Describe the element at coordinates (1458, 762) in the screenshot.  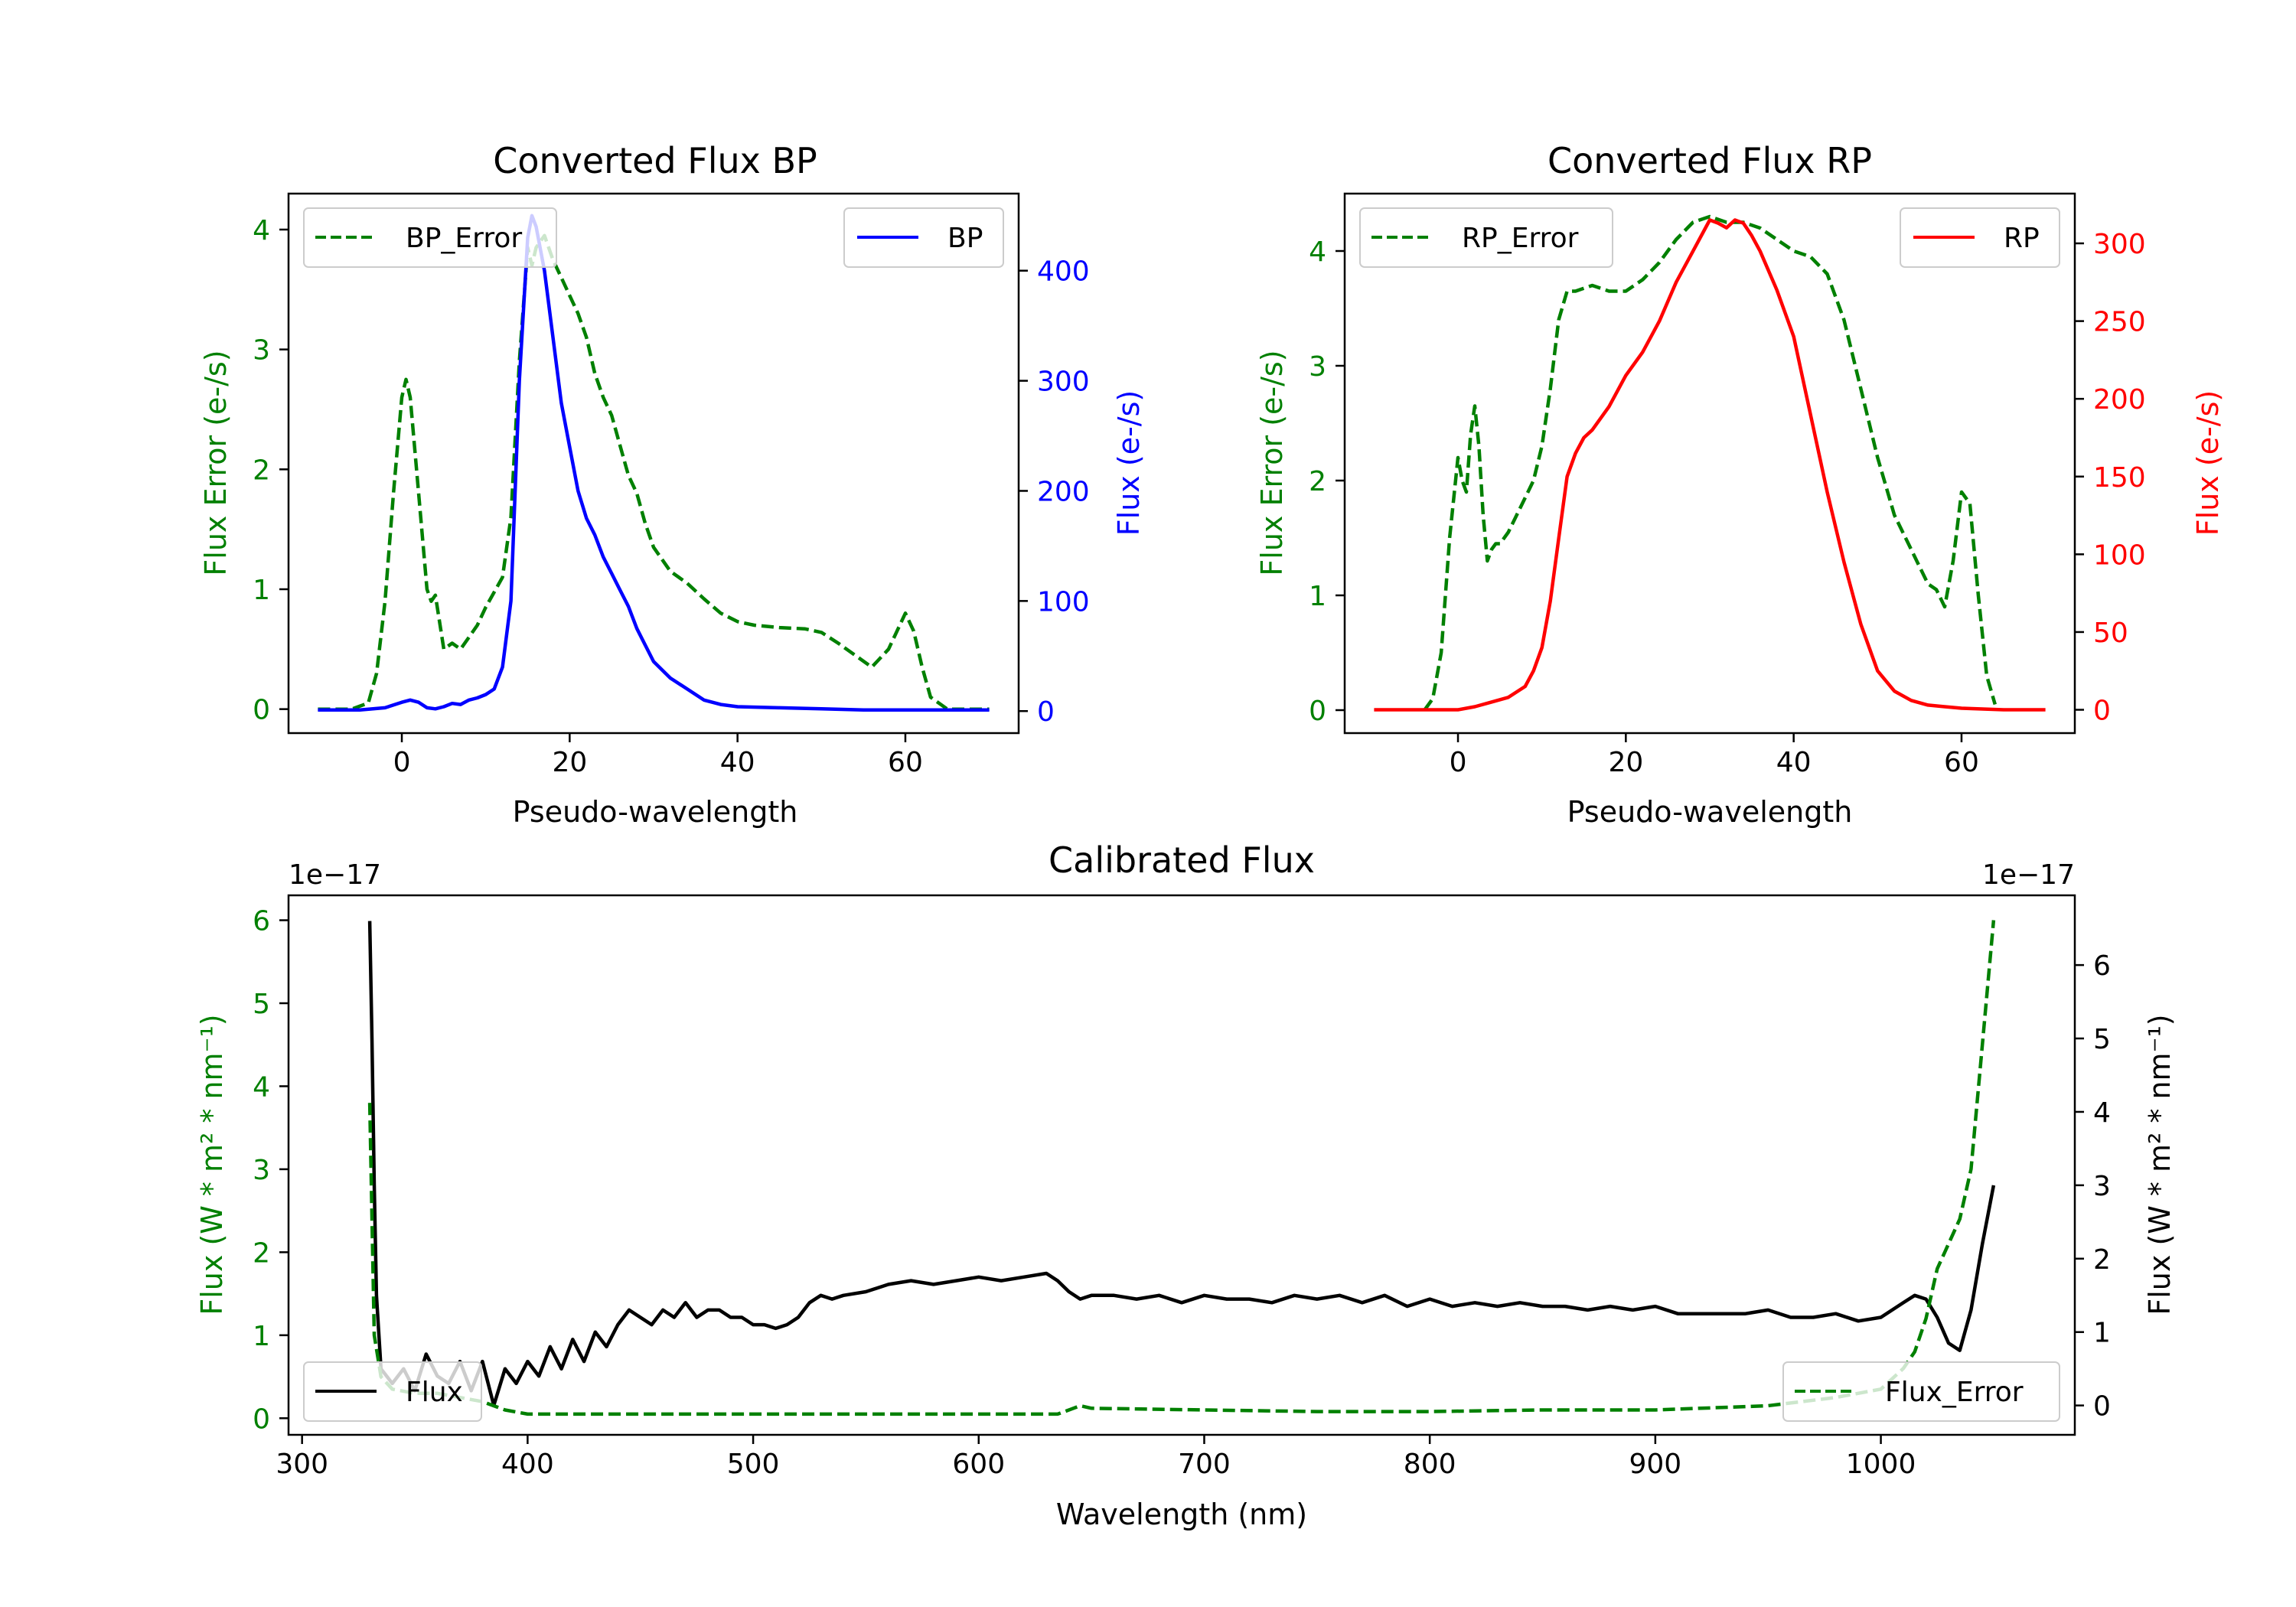
I see `rp-x-tick-label: 0` at that location.